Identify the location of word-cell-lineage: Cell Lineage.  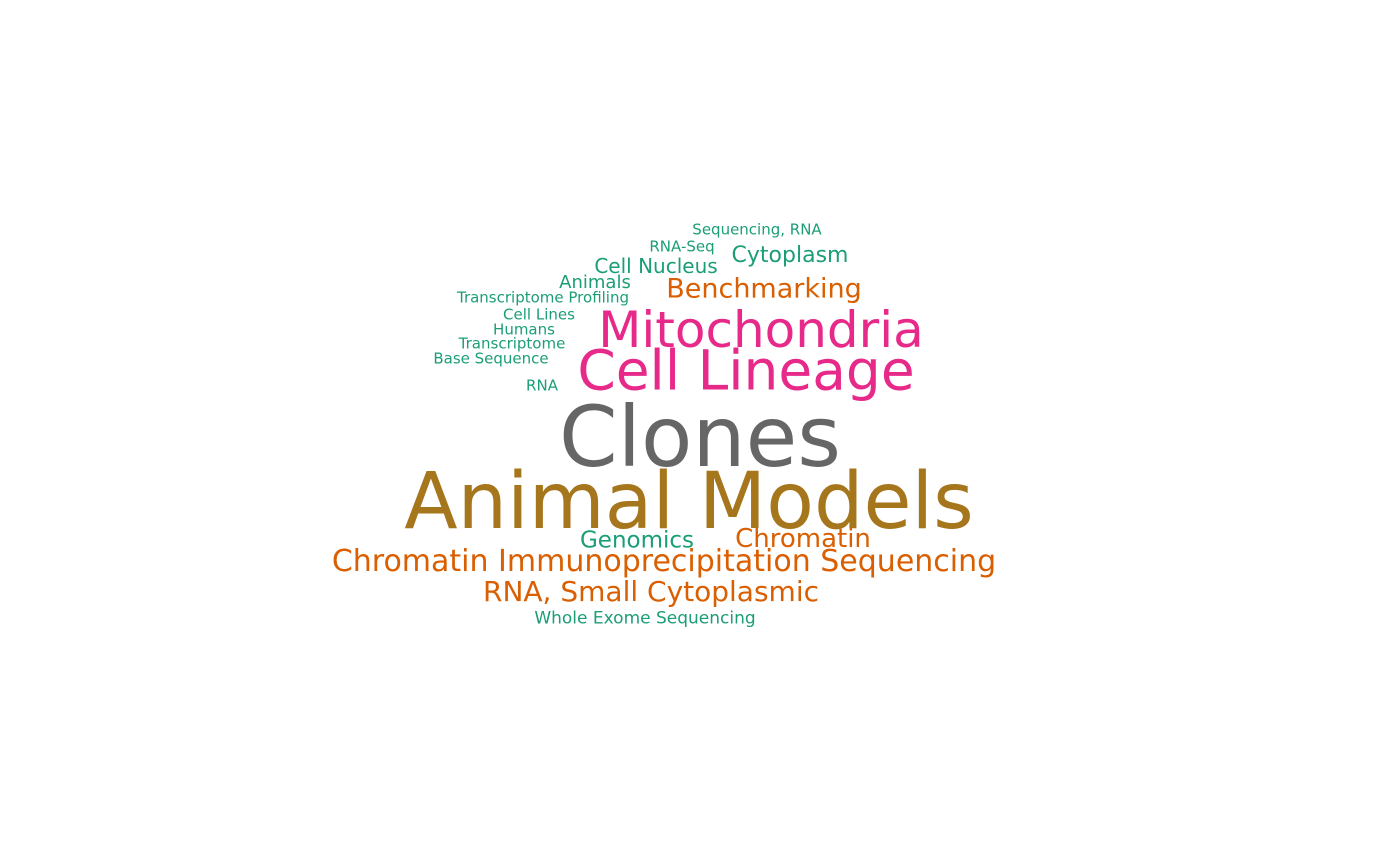
(746, 370).